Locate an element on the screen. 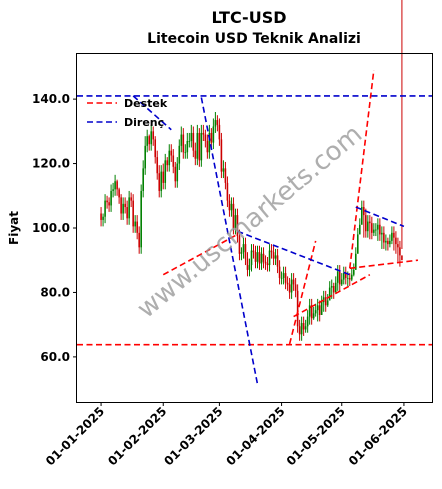  legend-label: Destek is located at coordinates (146, 103).